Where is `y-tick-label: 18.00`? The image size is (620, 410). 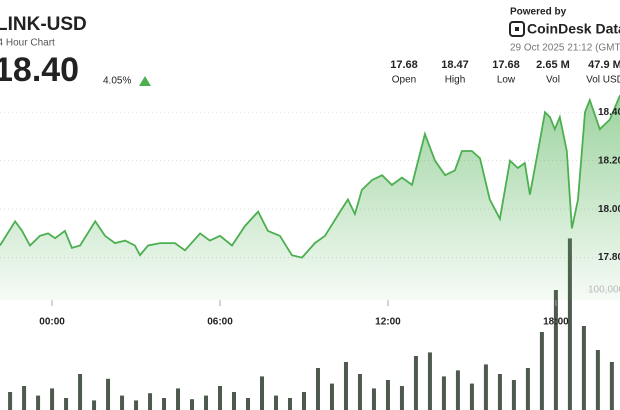 y-tick-label: 18.00 is located at coordinates (609, 209).